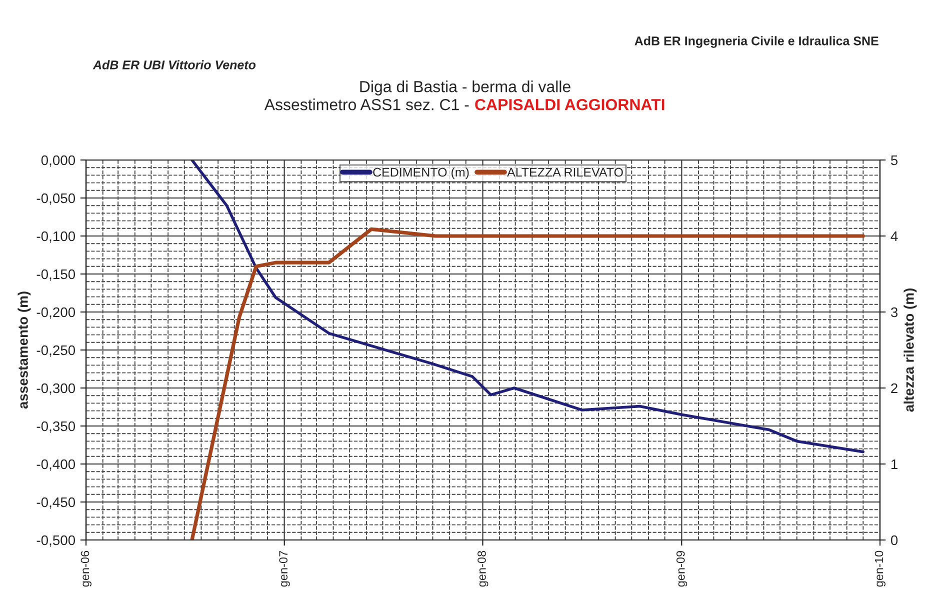  What do you see at coordinates (483, 568) in the screenshot?
I see `x-tick-label: gen-08` at bounding box center [483, 568].